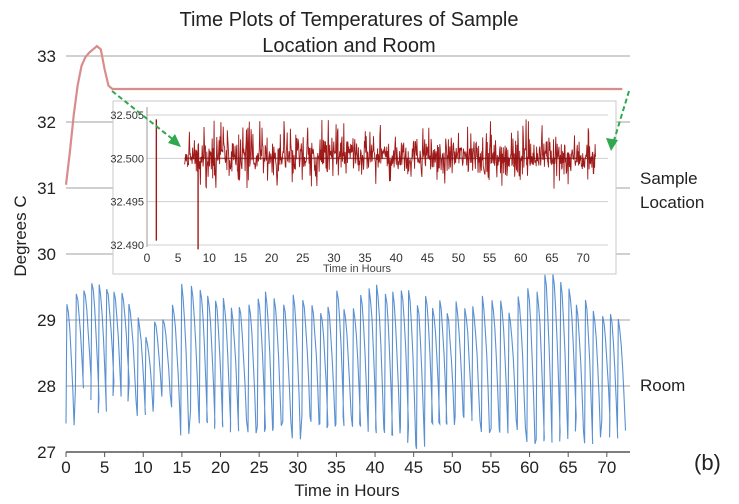 The image size is (739, 504). What do you see at coordinates (259, 467) in the screenshot?
I see `x-tick-label: 25` at bounding box center [259, 467].